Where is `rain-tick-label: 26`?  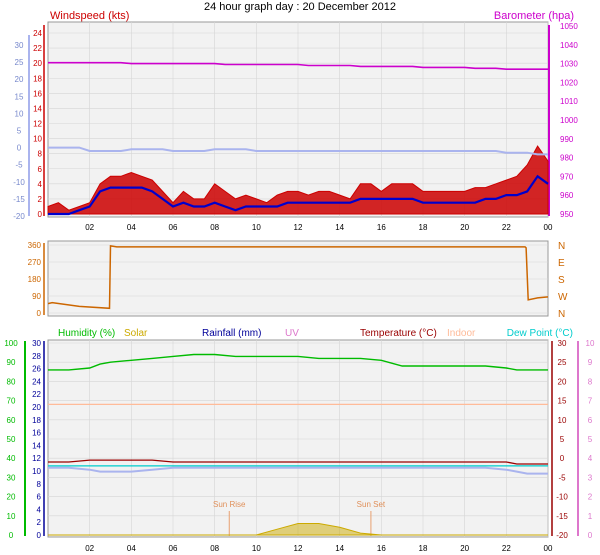 rain-tick-label: 26 is located at coordinates (36, 369).